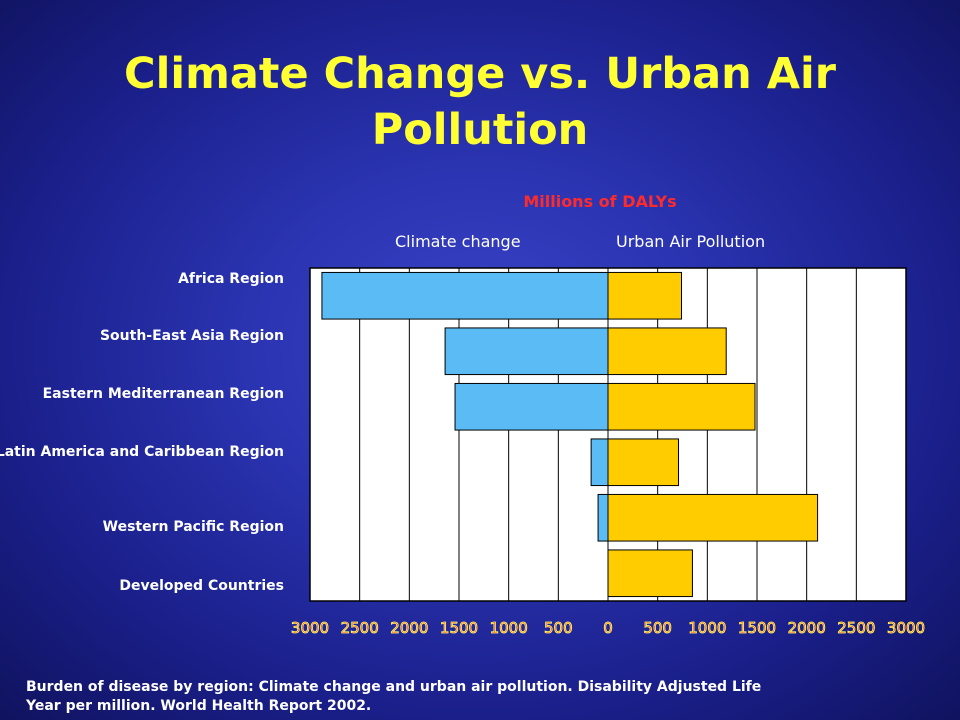 The image size is (960, 720). I want to click on category-label-south-east-asia: South-East Asia Region, so click(191, 336).